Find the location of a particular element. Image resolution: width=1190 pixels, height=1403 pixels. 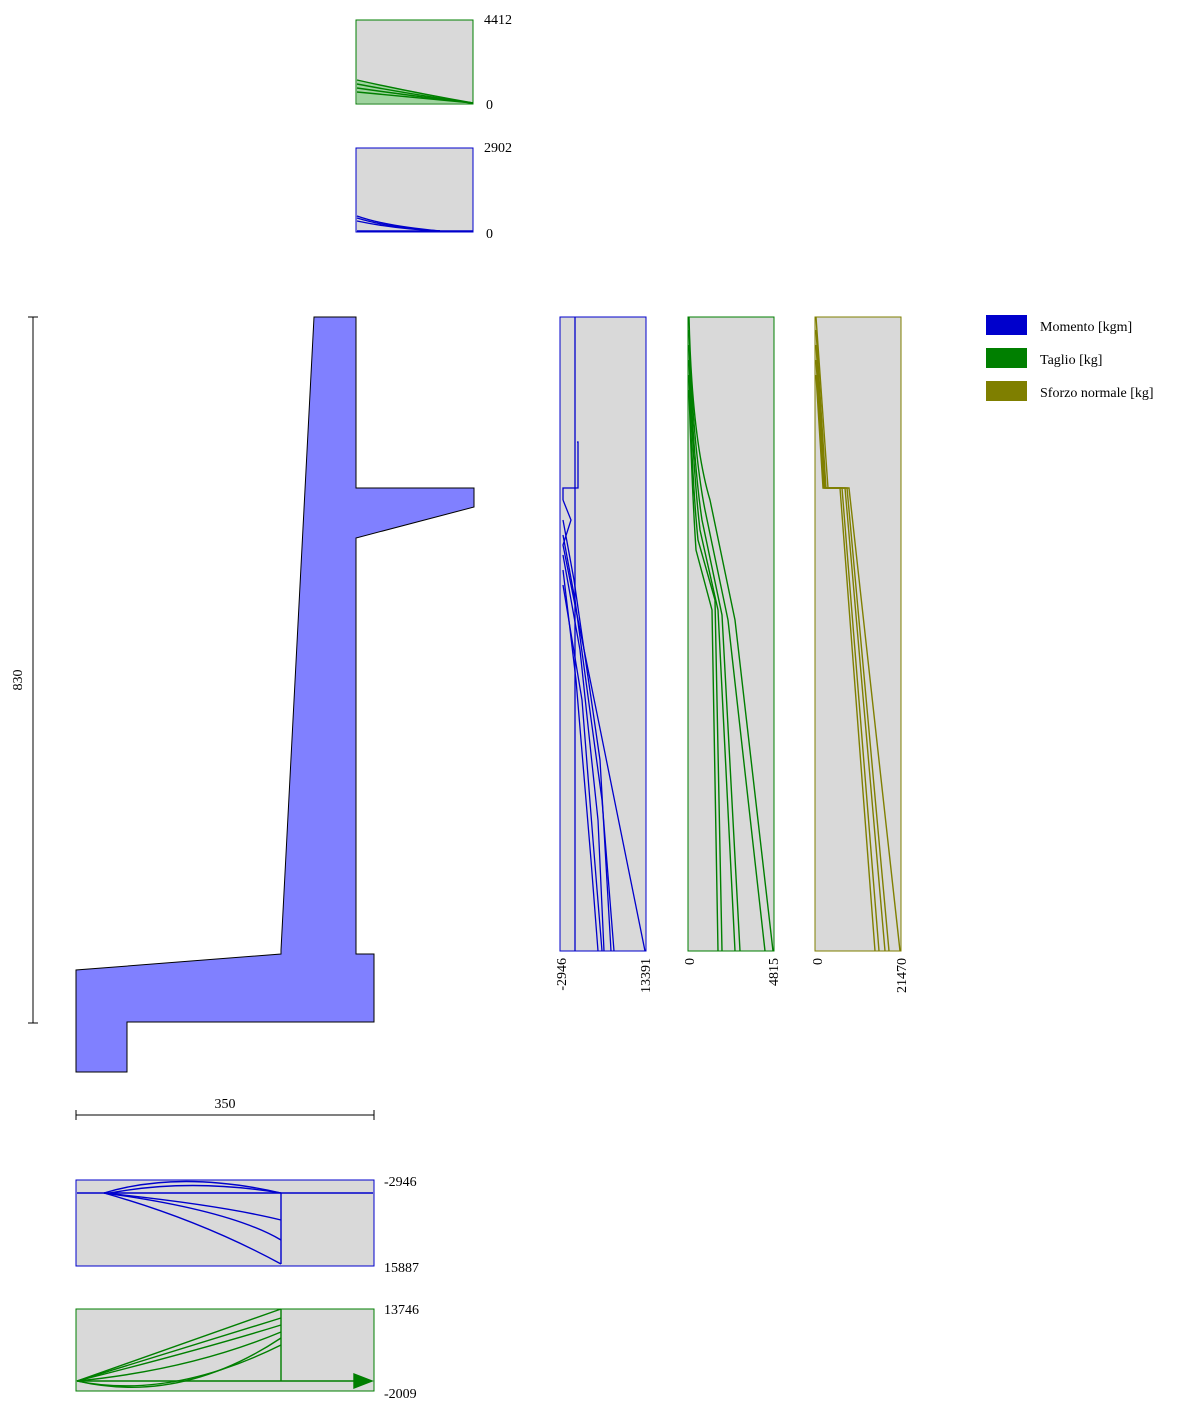

footing-shear-diagram: 13746 -2009 is located at coordinates (247, 1352).